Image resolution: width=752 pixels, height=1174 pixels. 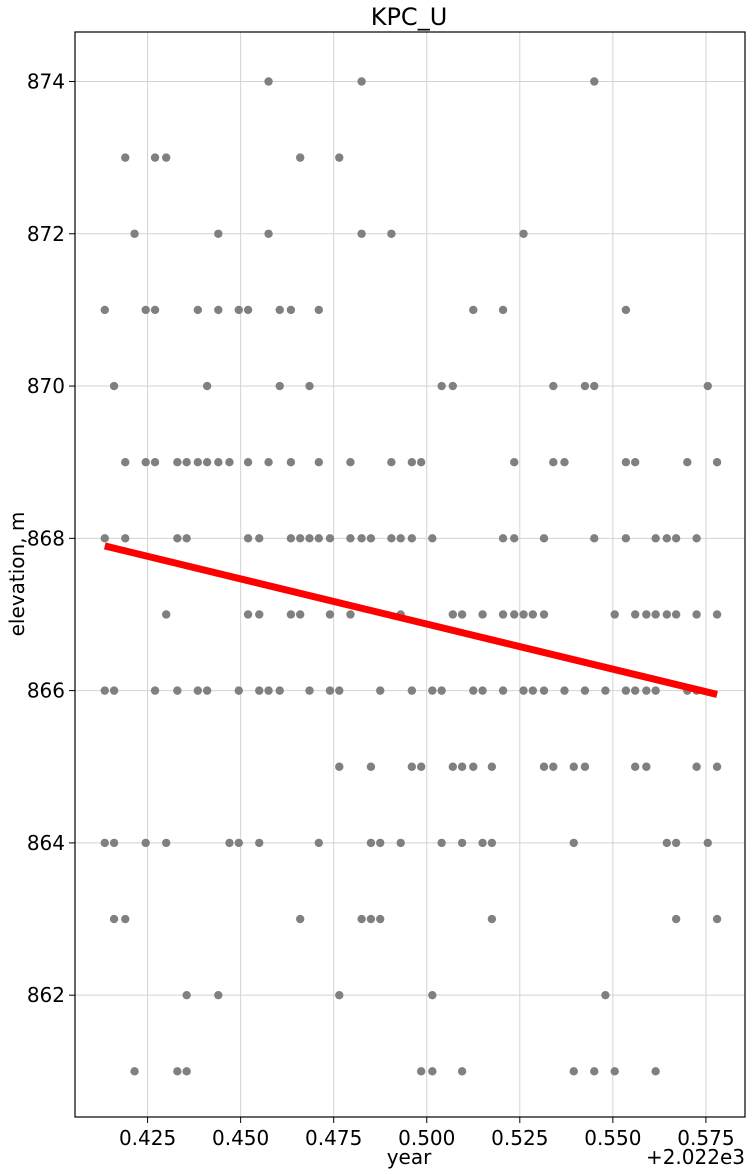 What do you see at coordinates (410, 620) in the screenshot?
I see `trend-line` at bounding box center [410, 620].